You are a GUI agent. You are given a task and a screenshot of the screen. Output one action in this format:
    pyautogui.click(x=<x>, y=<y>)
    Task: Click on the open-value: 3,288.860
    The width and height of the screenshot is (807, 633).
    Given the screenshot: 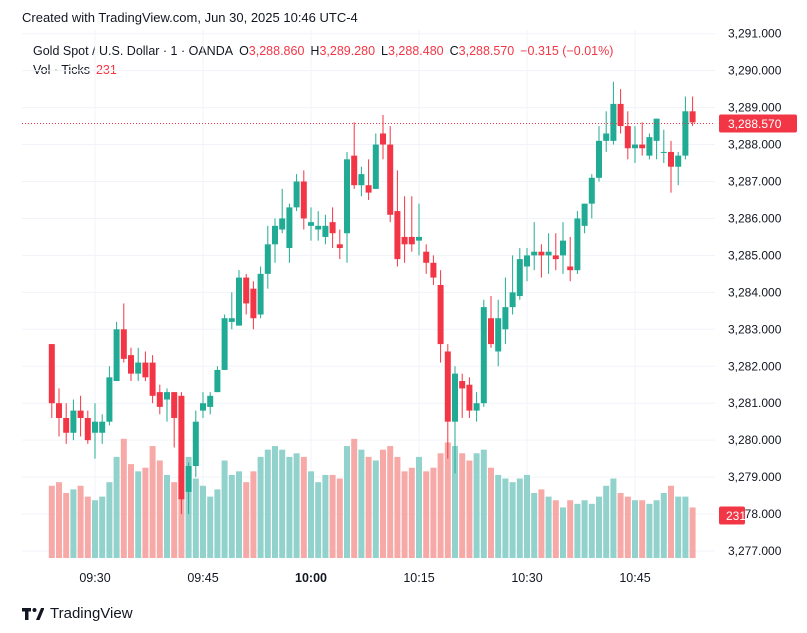 What is the action you would take?
    pyautogui.click(x=276, y=51)
    